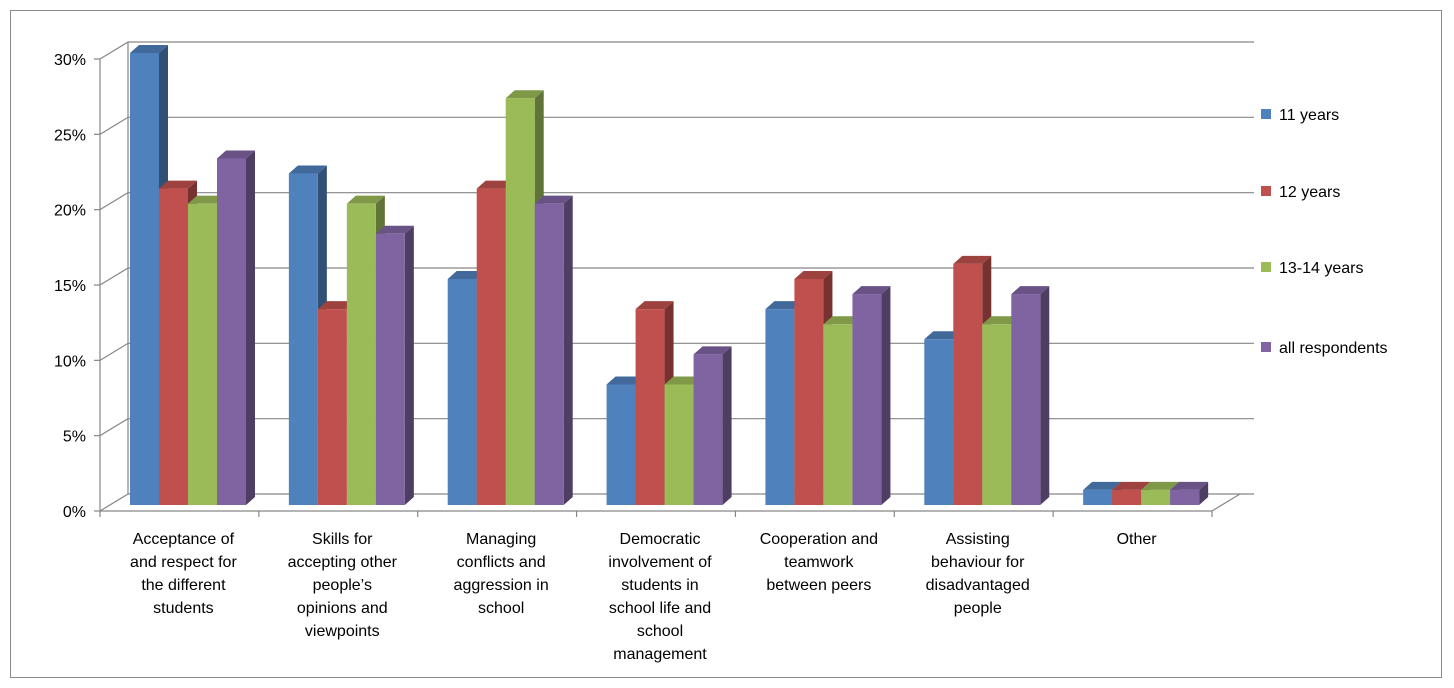 The height and width of the screenshot is (688, 1454). What do you see at coordinates (1321, 268) in the screenshot?
I see `legend-label: 13-14 years` at bounding box center [1321, 268].